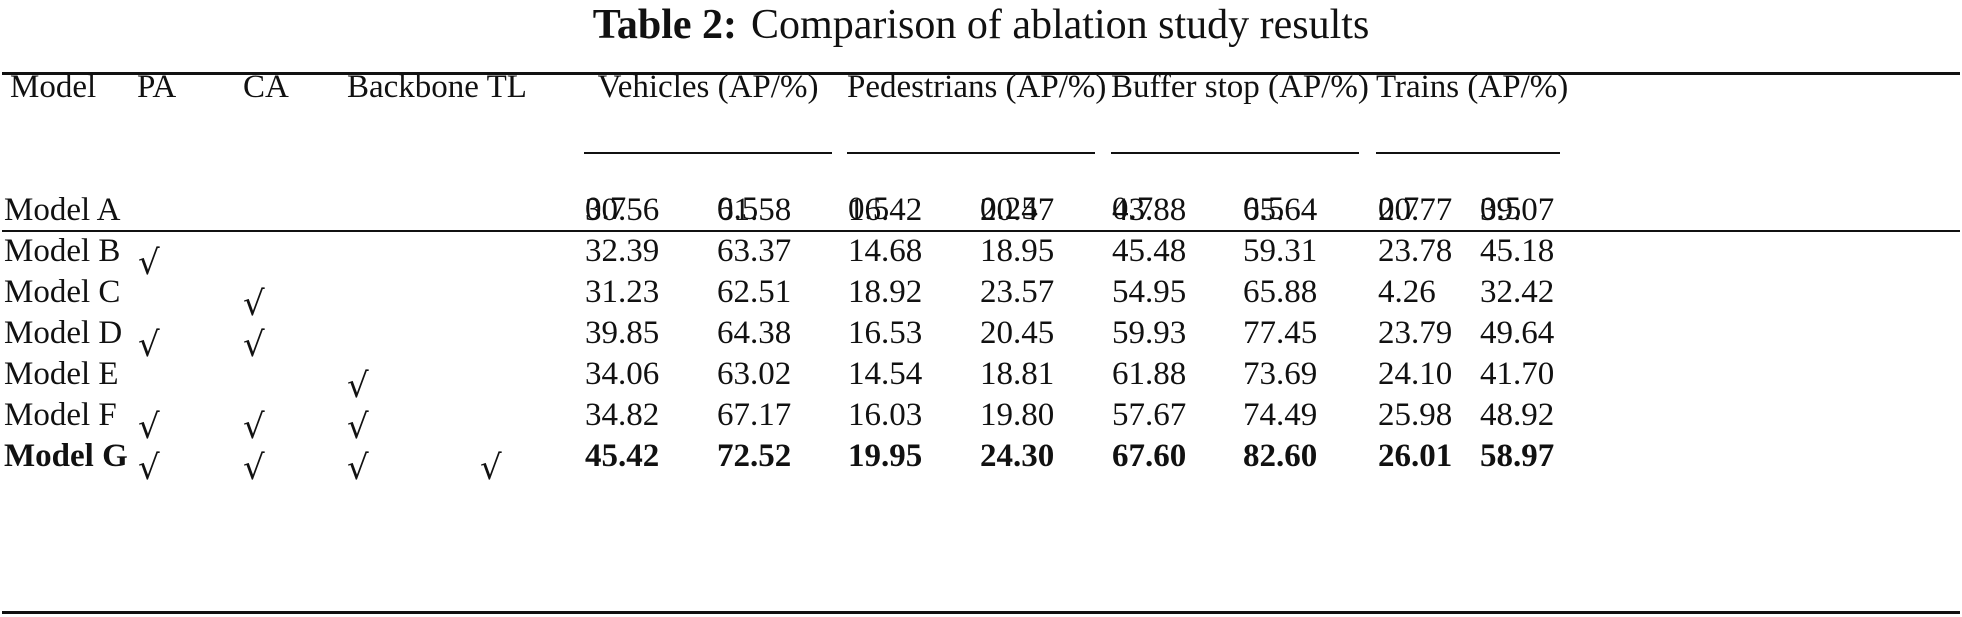  Describe the element at coordinates (754, 292) in the screenshot. I see `value-vehicles-05: 62.51` at that location.